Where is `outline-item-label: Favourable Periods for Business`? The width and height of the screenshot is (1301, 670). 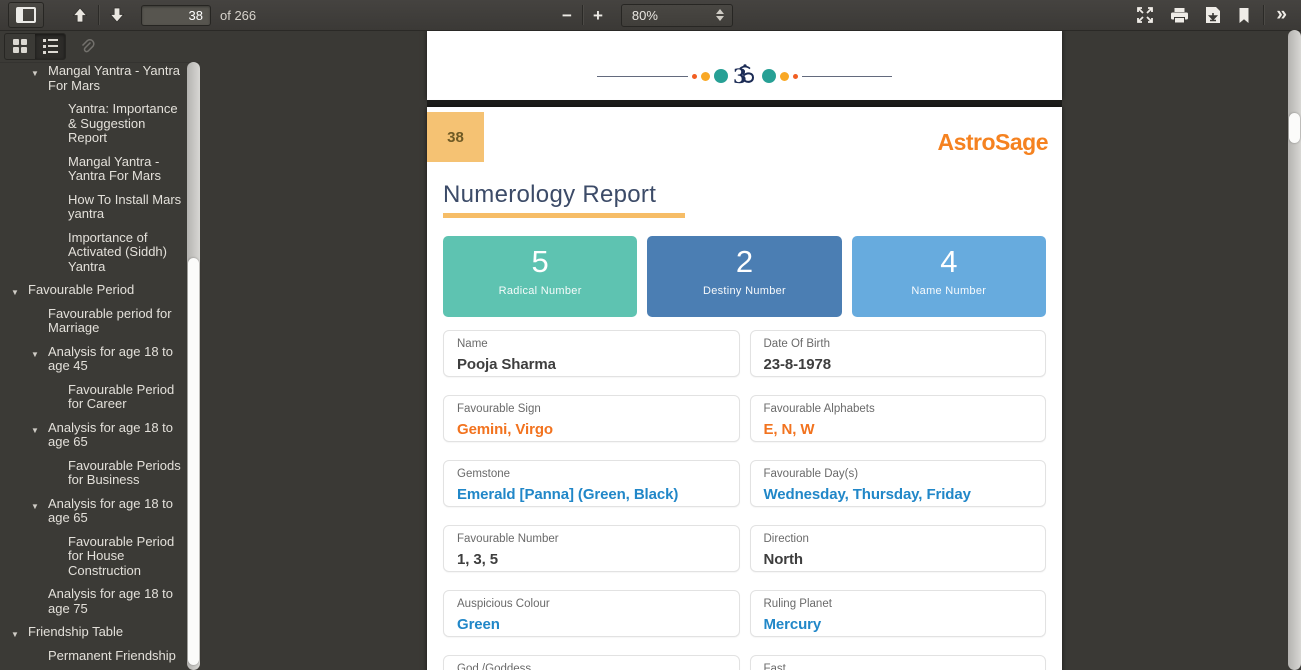 outline-item-label: Favourable Periods for Business is located at coordinates (124, 472).